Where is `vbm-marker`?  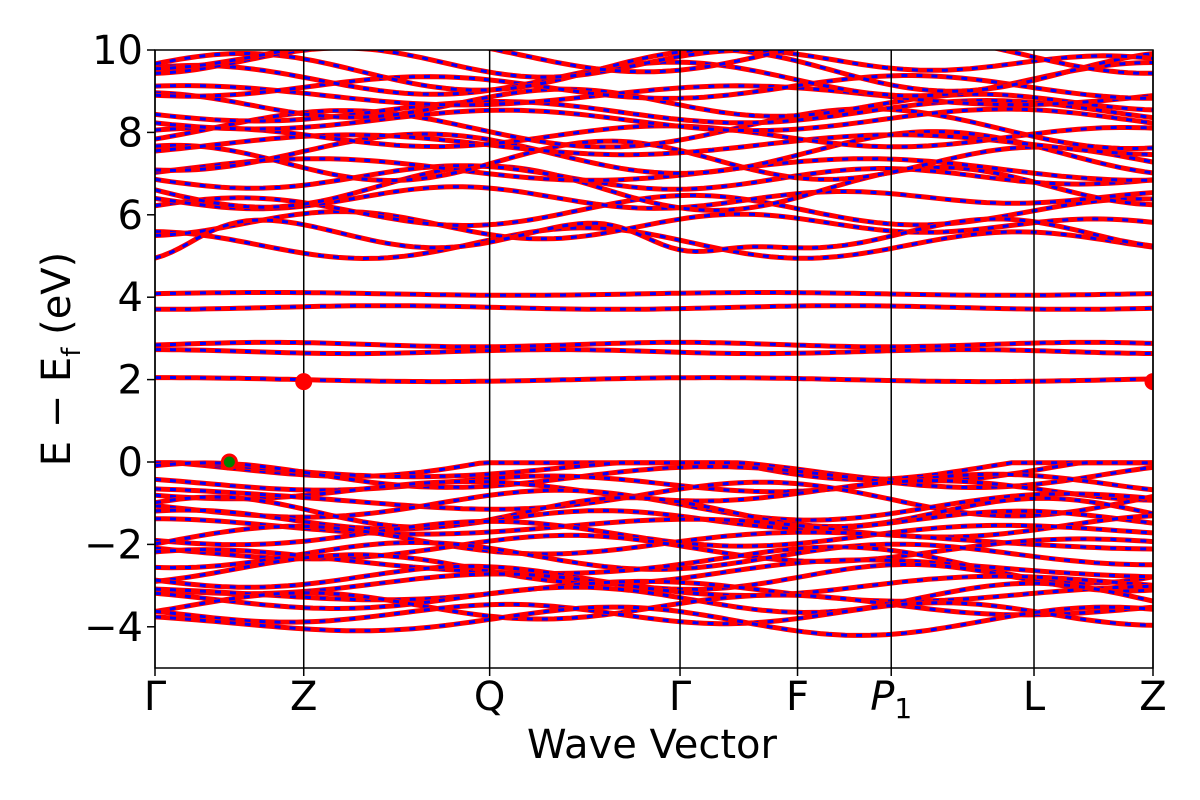 vbm-marker is located at coordinates (229, 462).